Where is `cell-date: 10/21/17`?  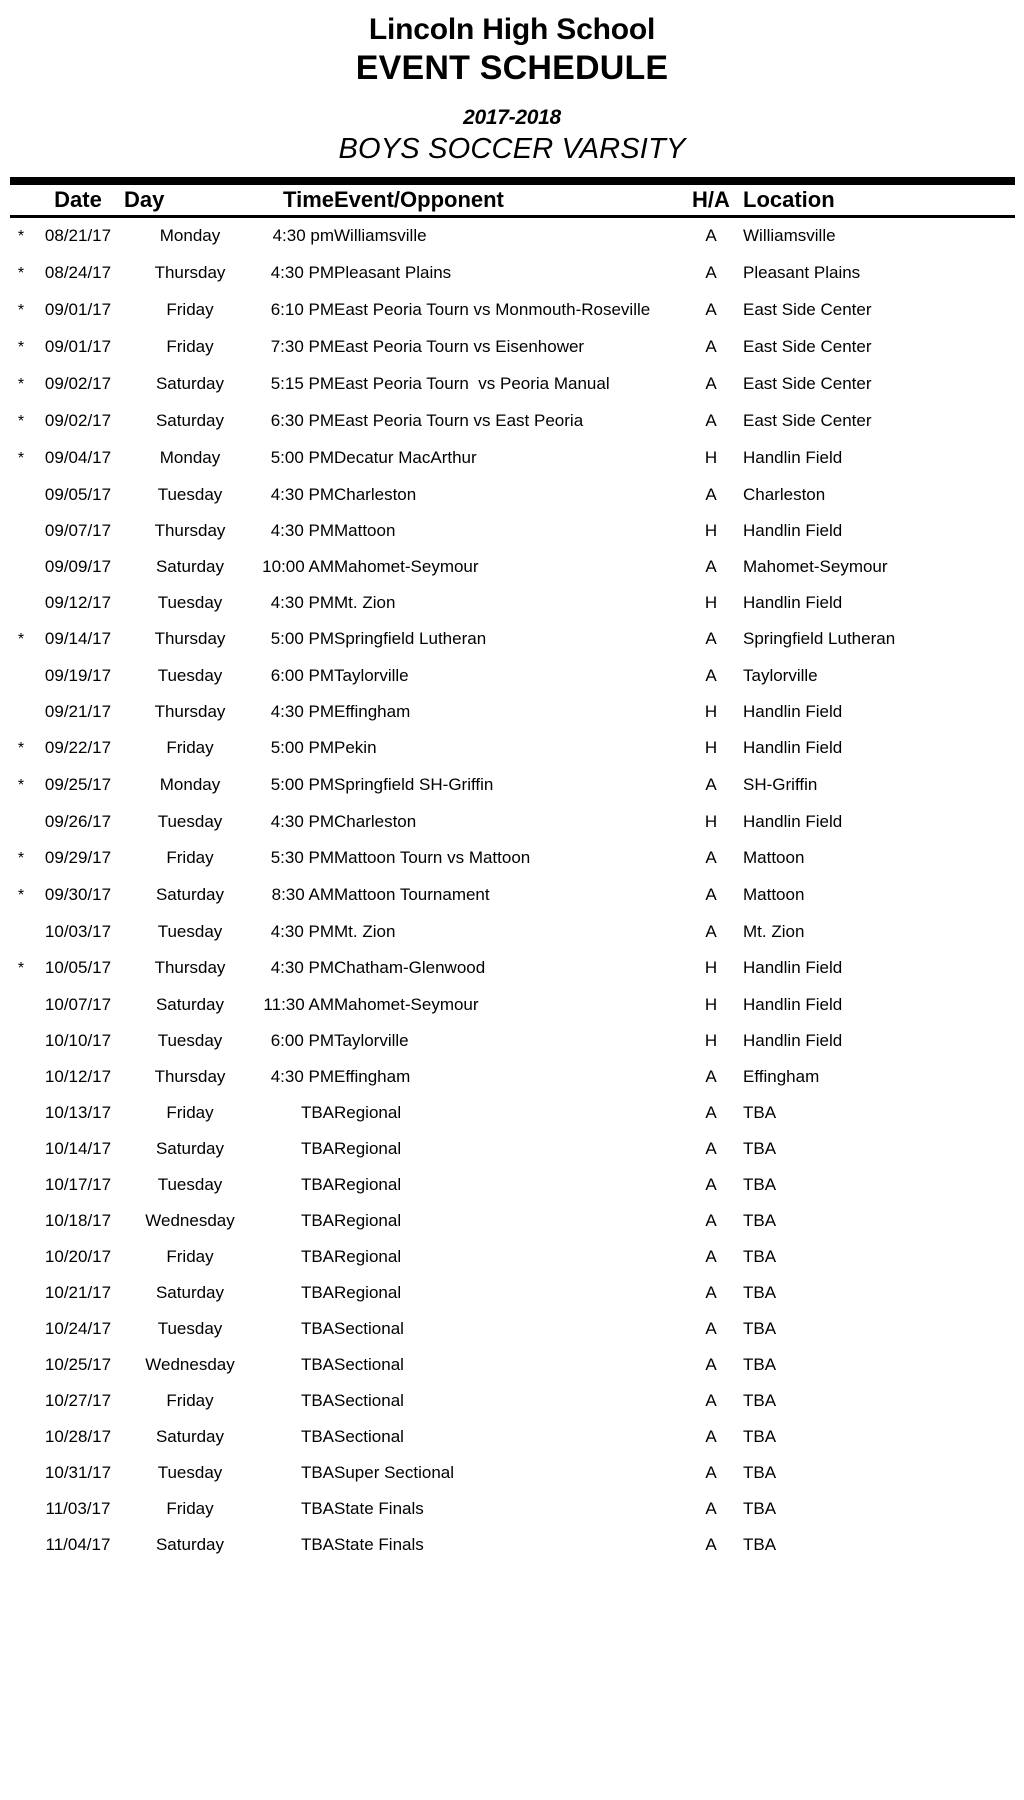 cell-date: 10/21/17 is located at coordinates (78, 1292).